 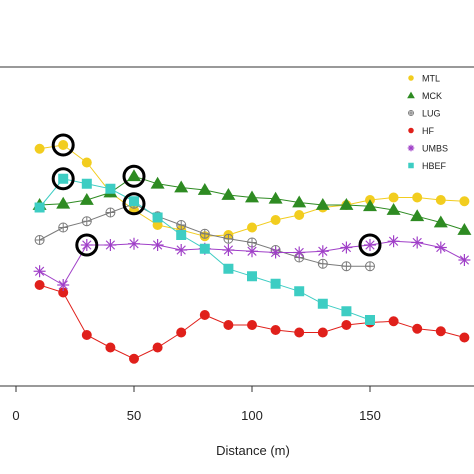 I want to click on x-tick-label-0: 0, so click(x=15, y=415).